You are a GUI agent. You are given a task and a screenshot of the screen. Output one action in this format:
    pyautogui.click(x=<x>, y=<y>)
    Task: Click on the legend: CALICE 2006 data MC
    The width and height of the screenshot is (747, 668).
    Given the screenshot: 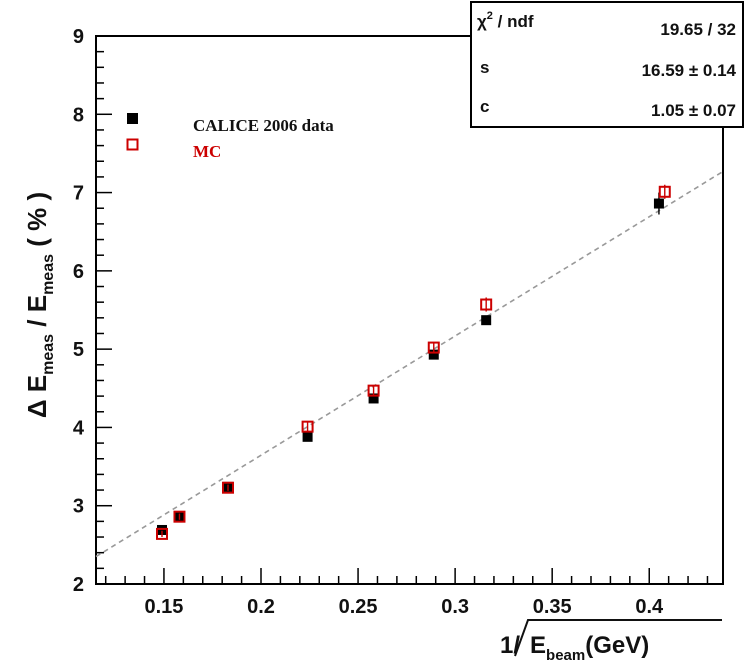 What is the action you would take?
    pyautogui.click(x=230, y=137)
    